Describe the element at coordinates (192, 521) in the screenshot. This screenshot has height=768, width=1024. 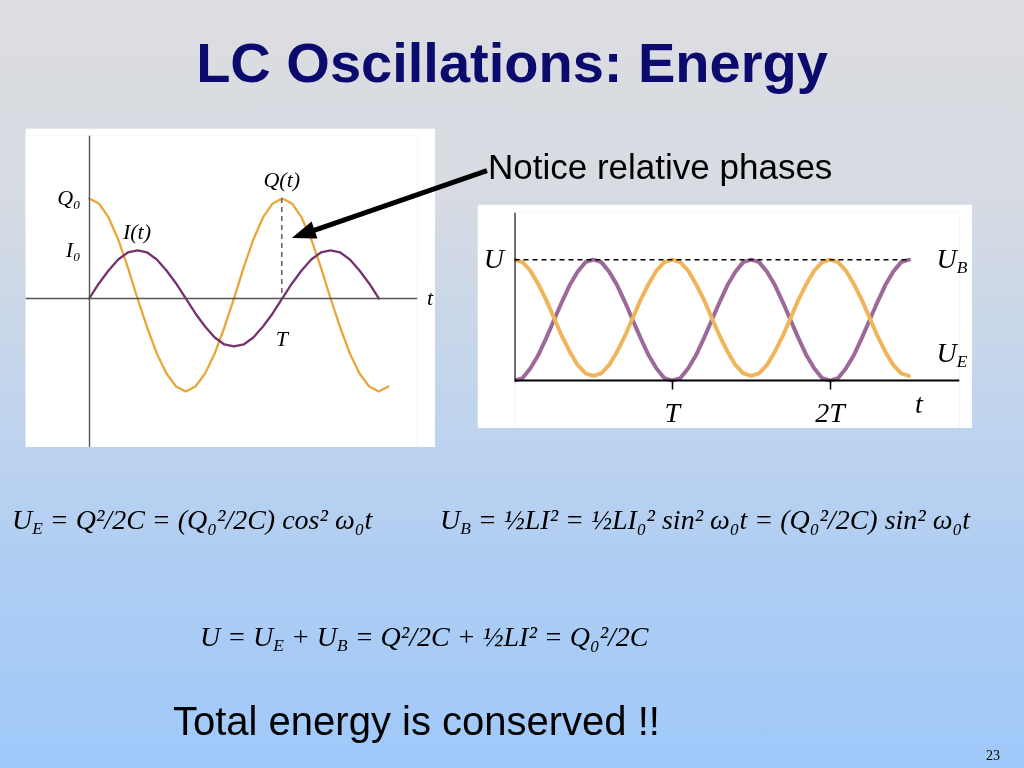
I see `text: U$_{E}$ = Q²/2C = (Q₀²/2C) cos² ω₀t` at that location.